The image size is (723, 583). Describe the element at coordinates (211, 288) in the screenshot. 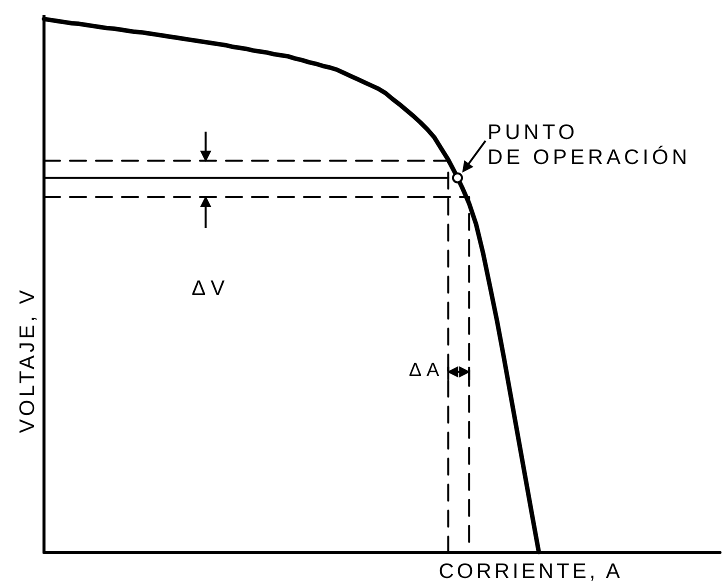

I see `annotation: ΔV` at that location.